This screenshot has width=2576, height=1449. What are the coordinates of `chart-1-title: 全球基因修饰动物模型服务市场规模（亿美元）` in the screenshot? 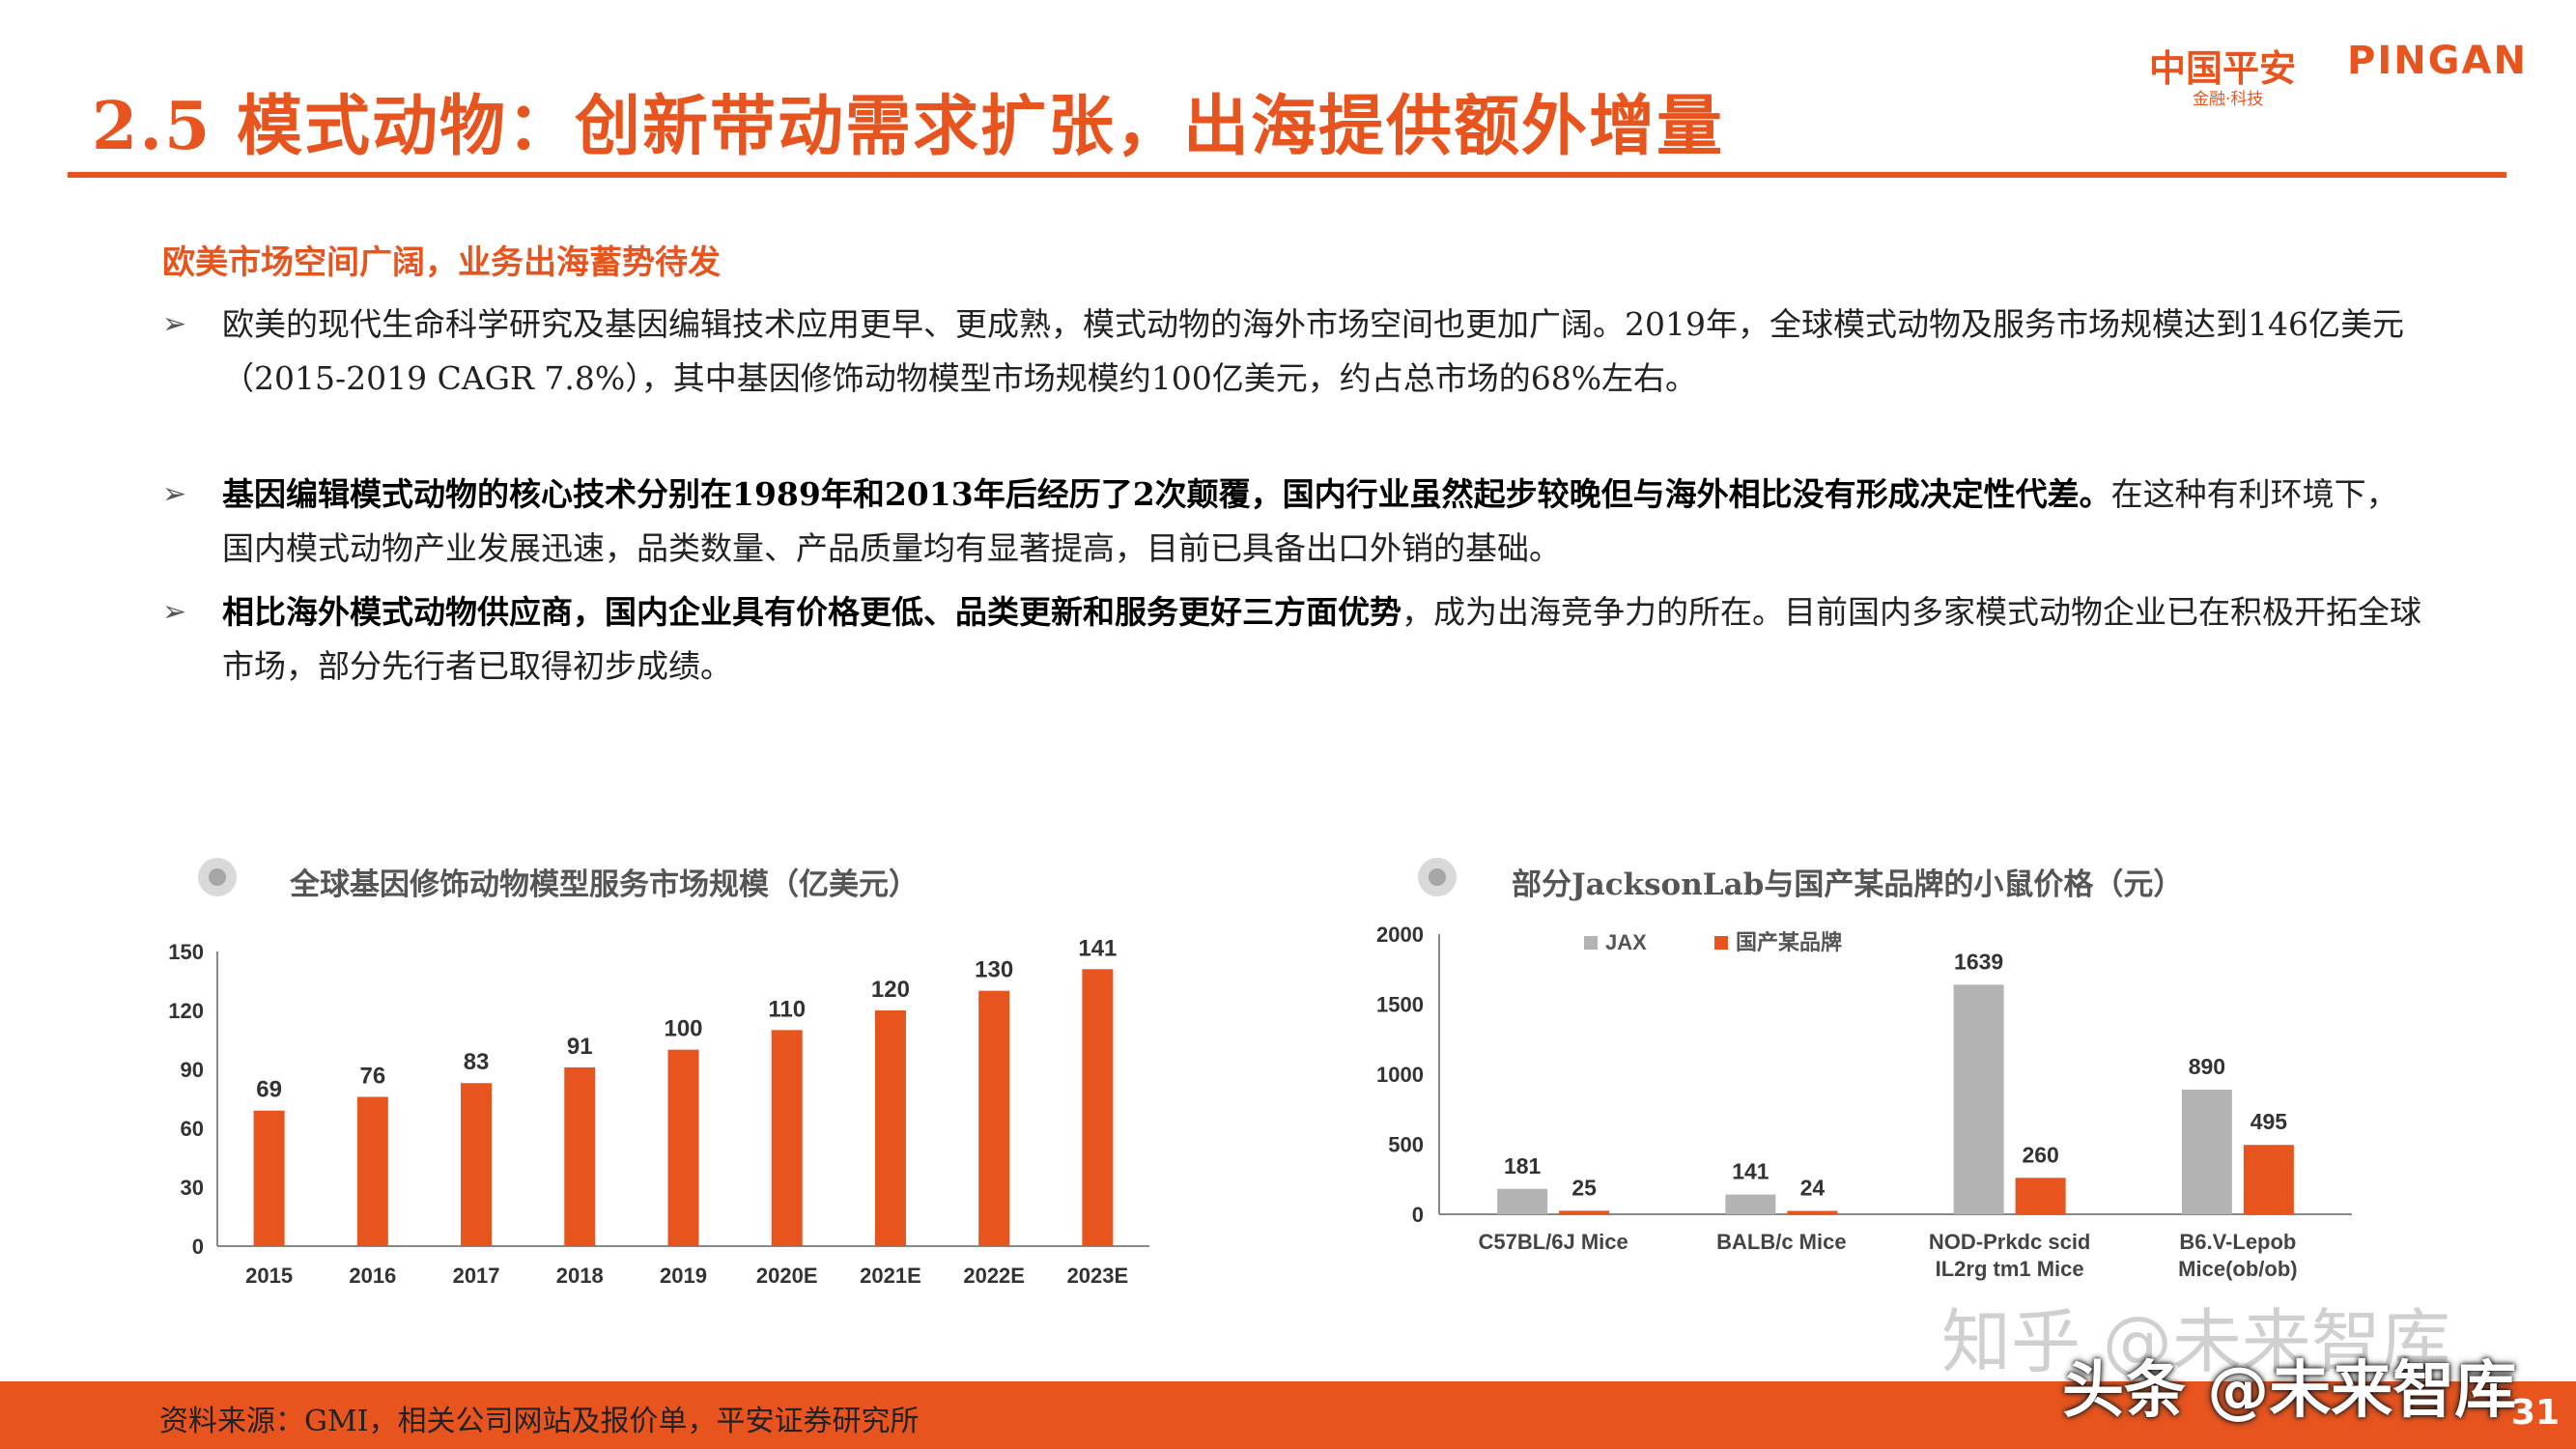 It's located at (604, 884).